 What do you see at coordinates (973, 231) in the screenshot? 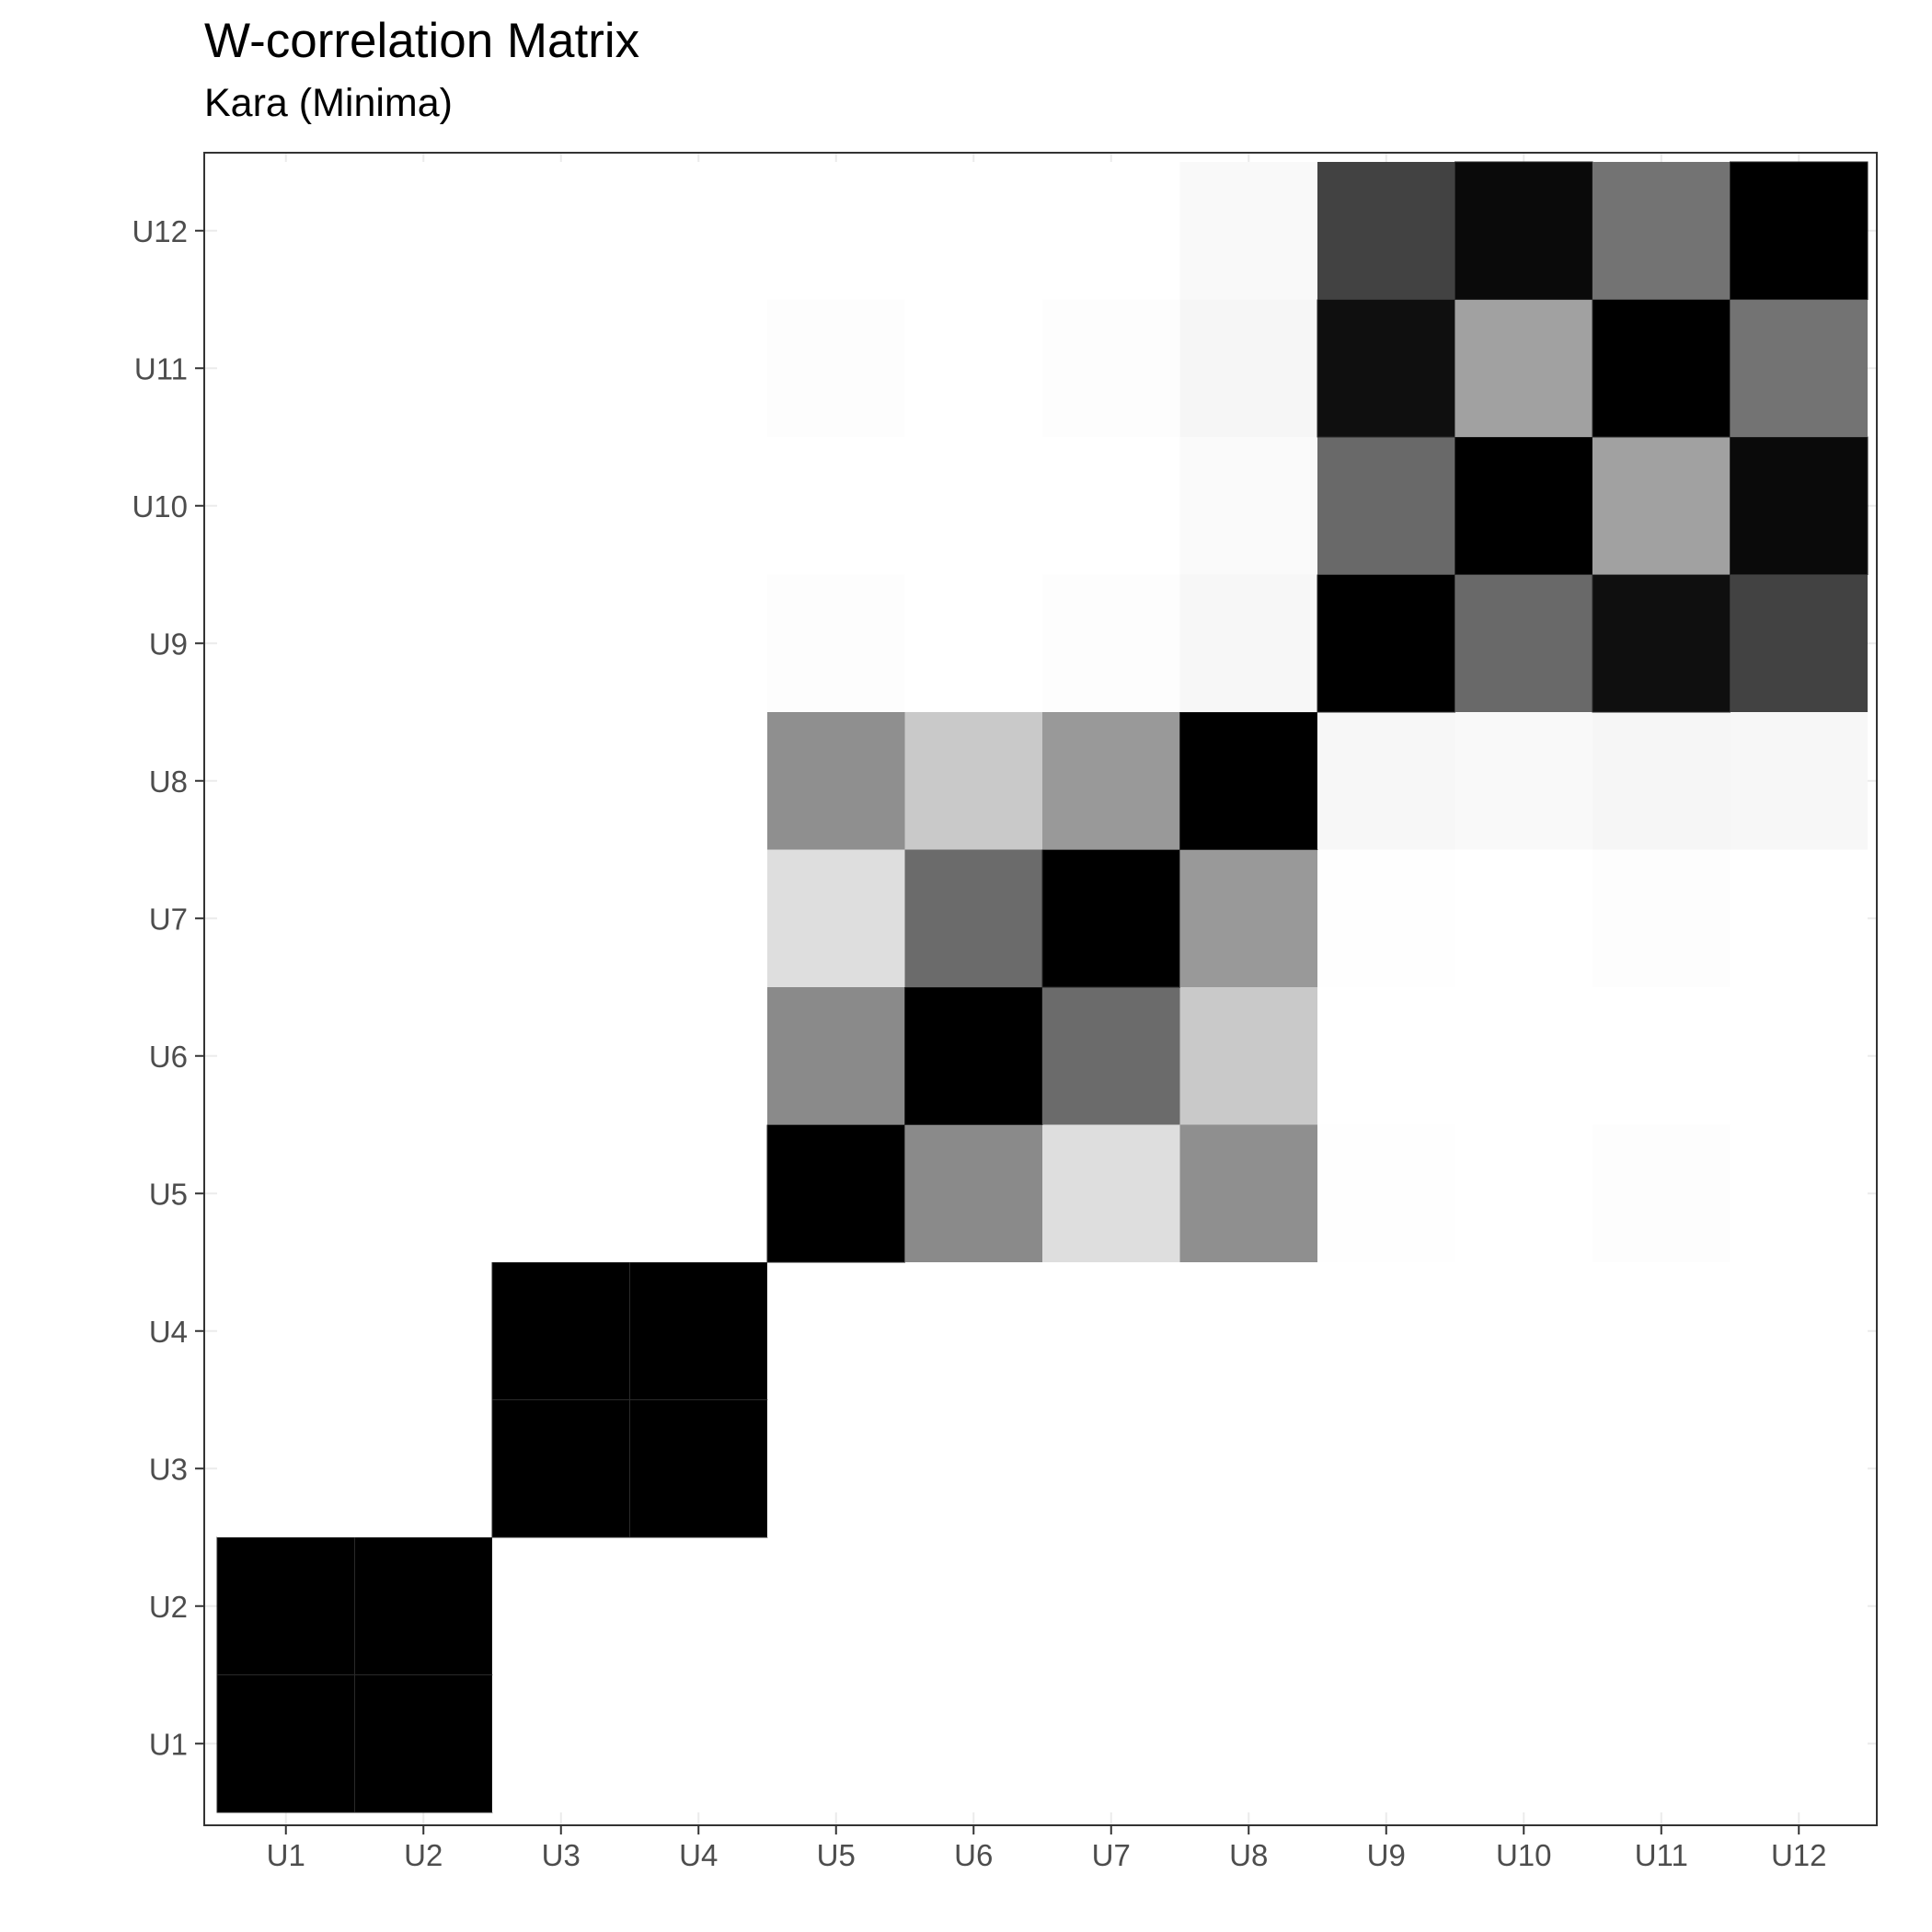
I see `heatmap-cell-u12-u6` at bounding box center [973, 231].